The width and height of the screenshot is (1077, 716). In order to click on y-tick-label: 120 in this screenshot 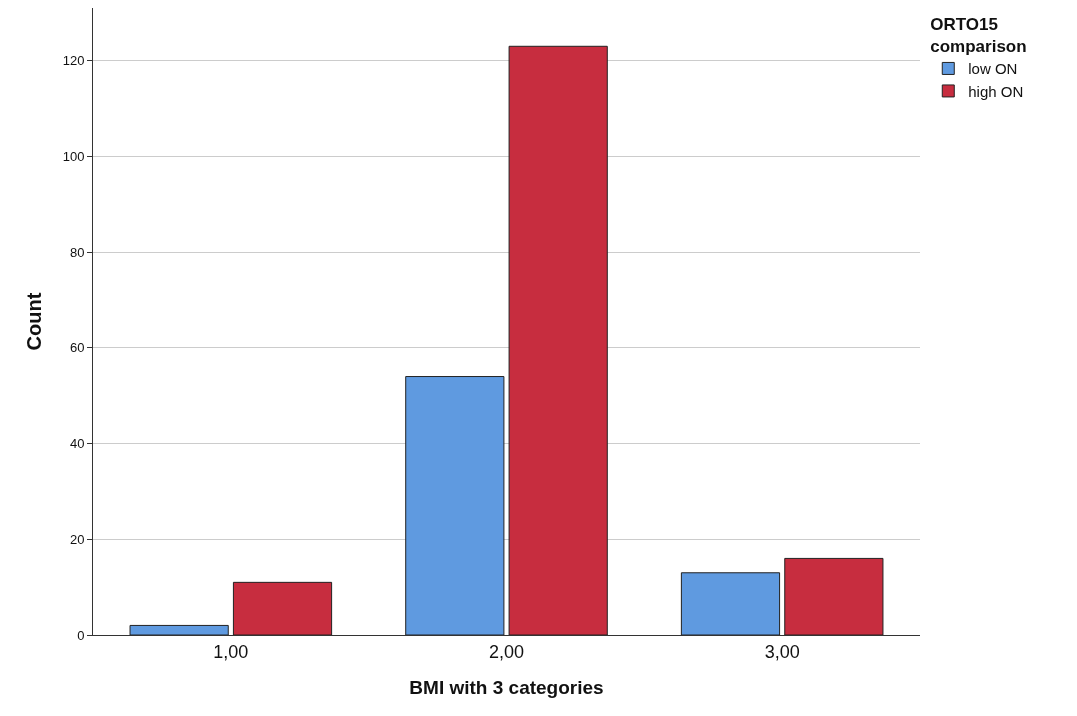, I will do `click(73, 61)`.